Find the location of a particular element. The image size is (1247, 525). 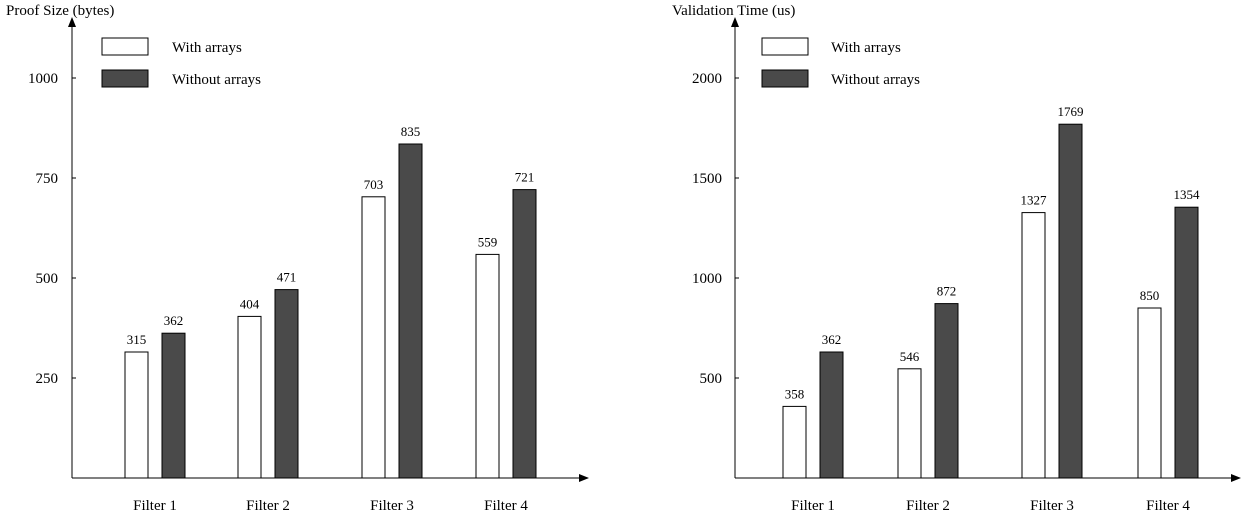

data-label: 835 is located at coordinates (411, 131).